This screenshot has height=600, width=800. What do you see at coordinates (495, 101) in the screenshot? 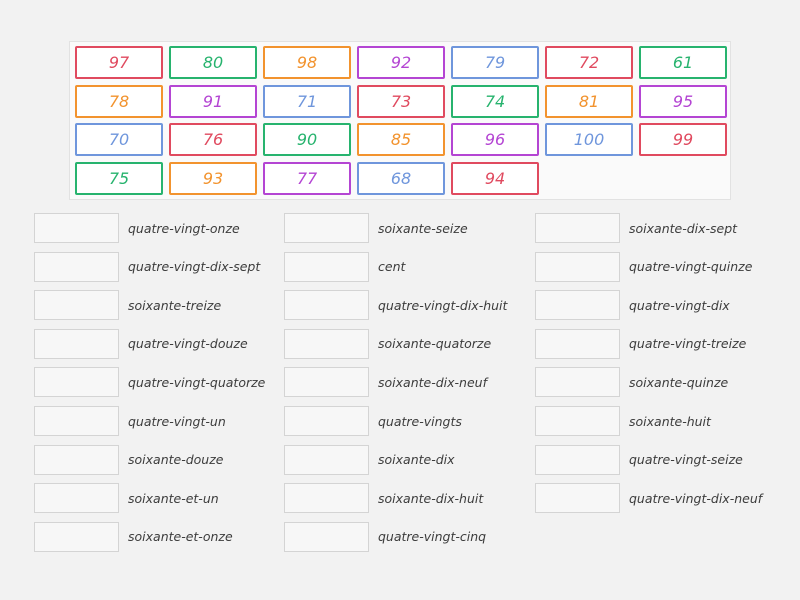
I see `number-tile: 74` at bounding box center [495, 101].